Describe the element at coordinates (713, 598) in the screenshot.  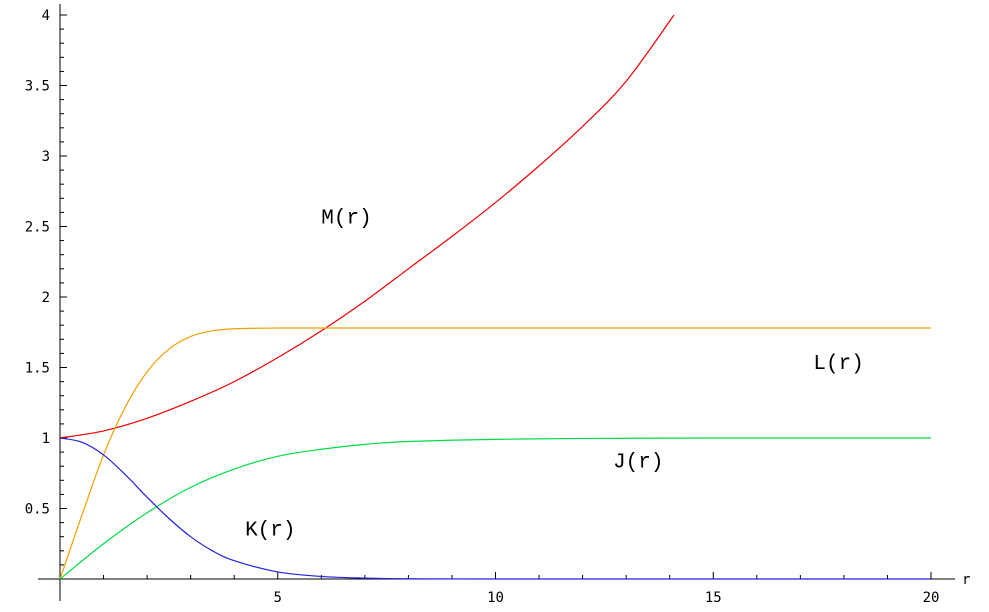
I see `x-tick-label: 15` at that location.